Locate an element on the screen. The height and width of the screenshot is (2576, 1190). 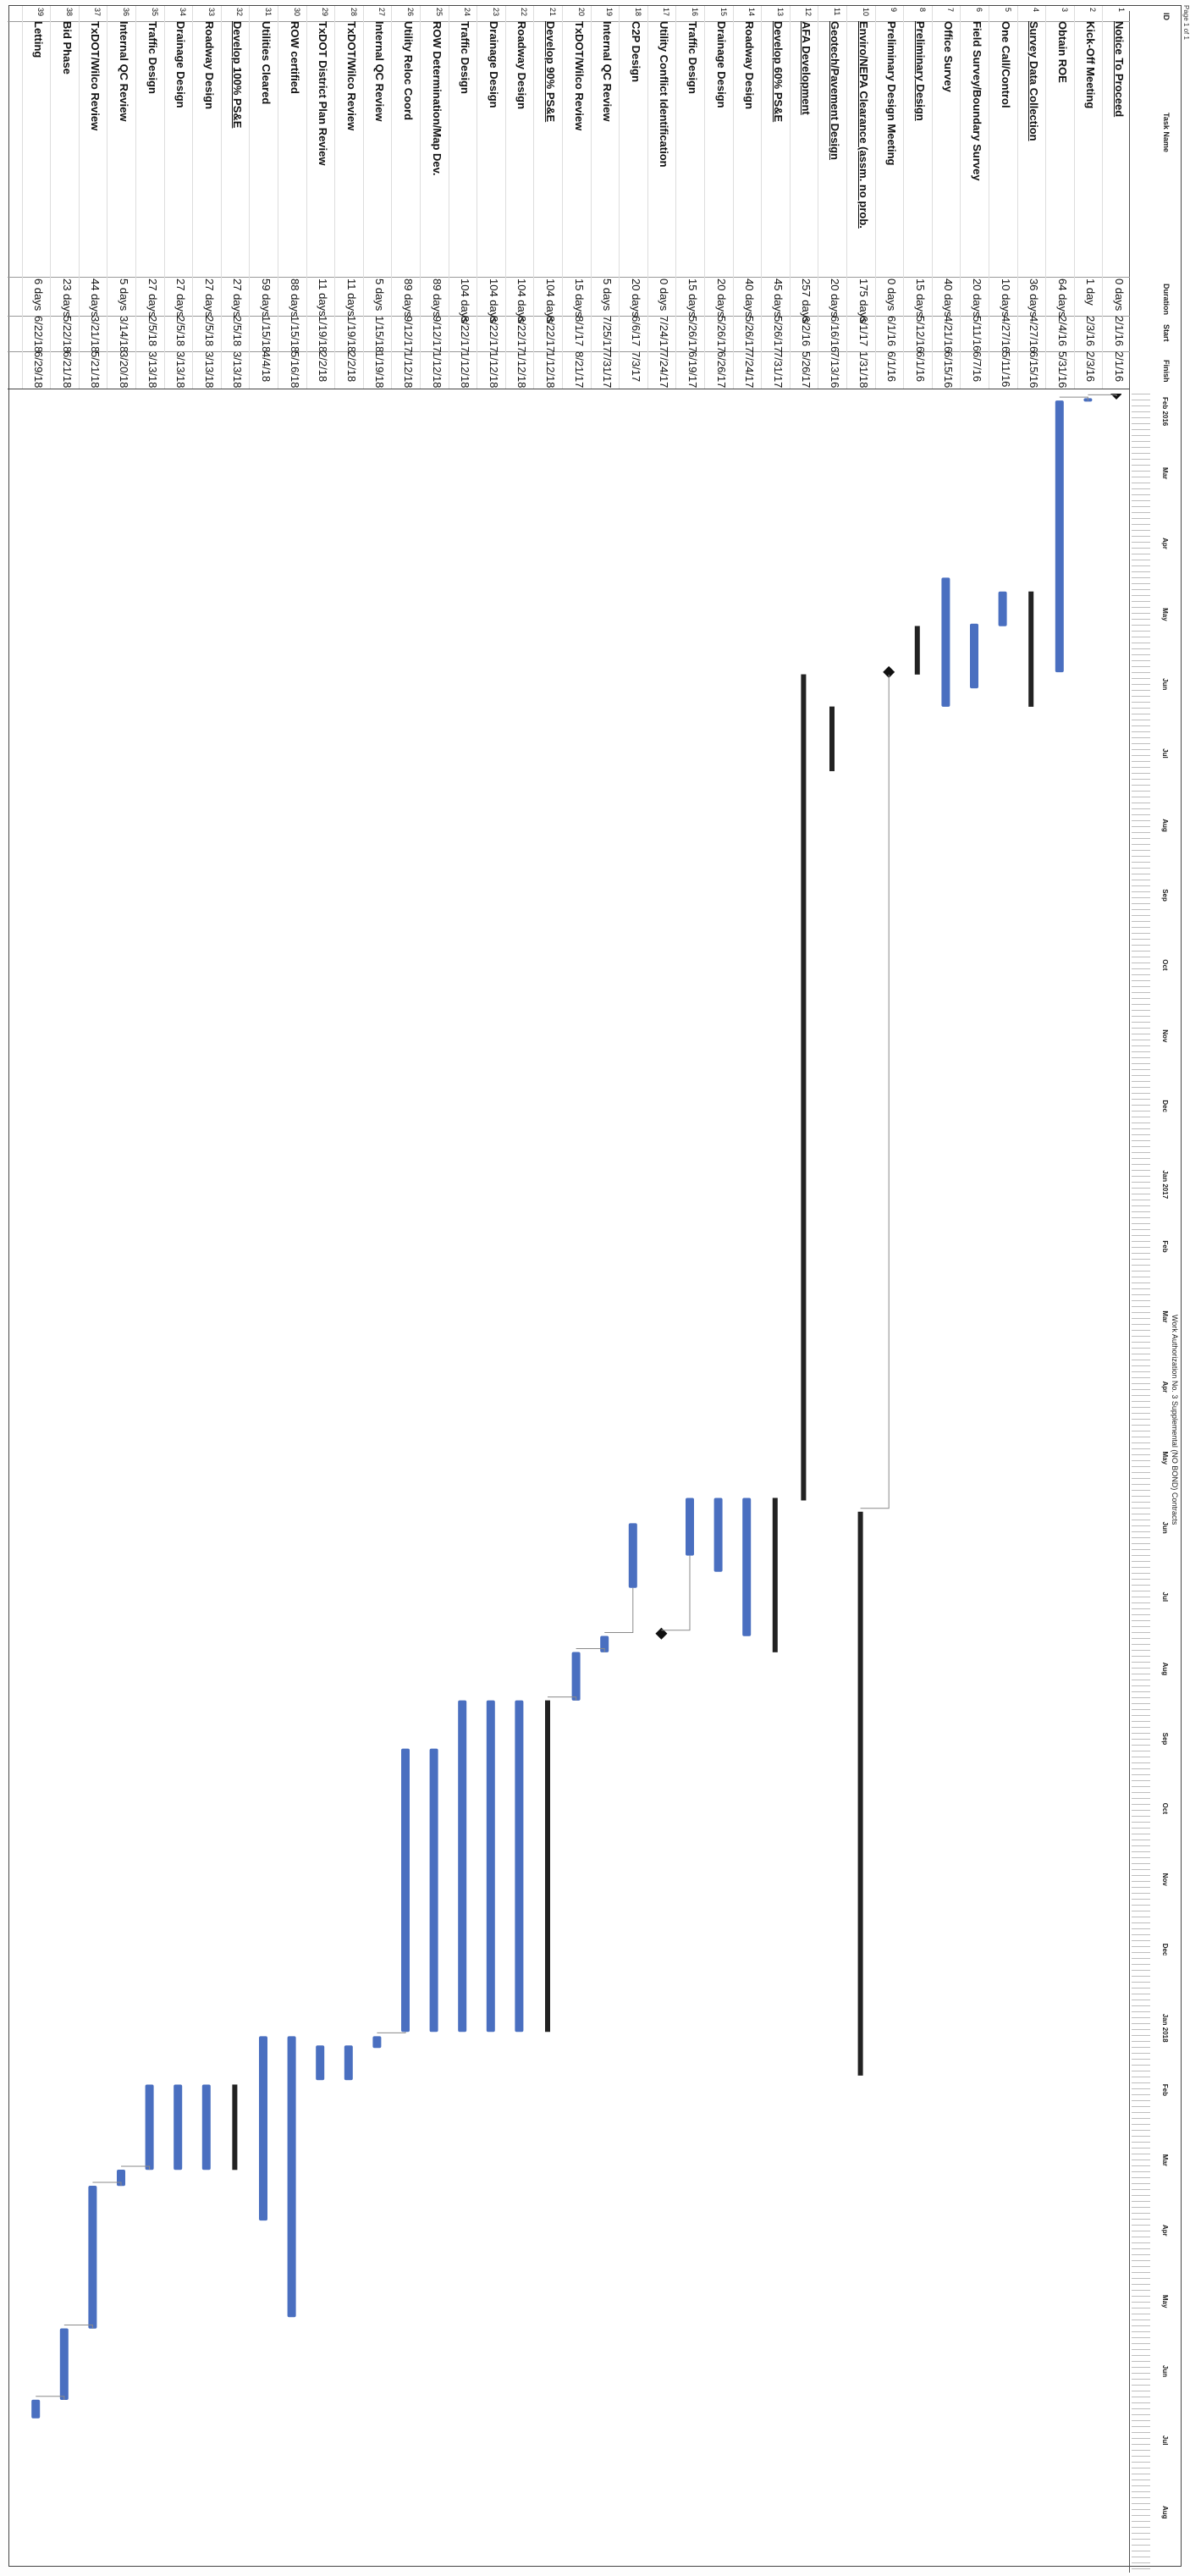
table-row: 8 Preliminary Design 15 days 5/12/16 6/1/16 is located at coordinates (919, 198).